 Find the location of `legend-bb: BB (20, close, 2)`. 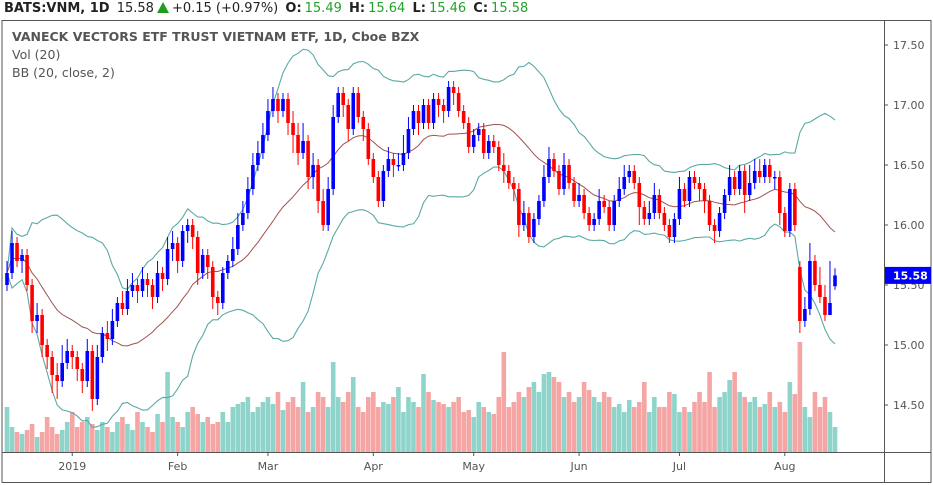

legend-bb: BB (20, close, 2) is located at coordinates (63, 72).